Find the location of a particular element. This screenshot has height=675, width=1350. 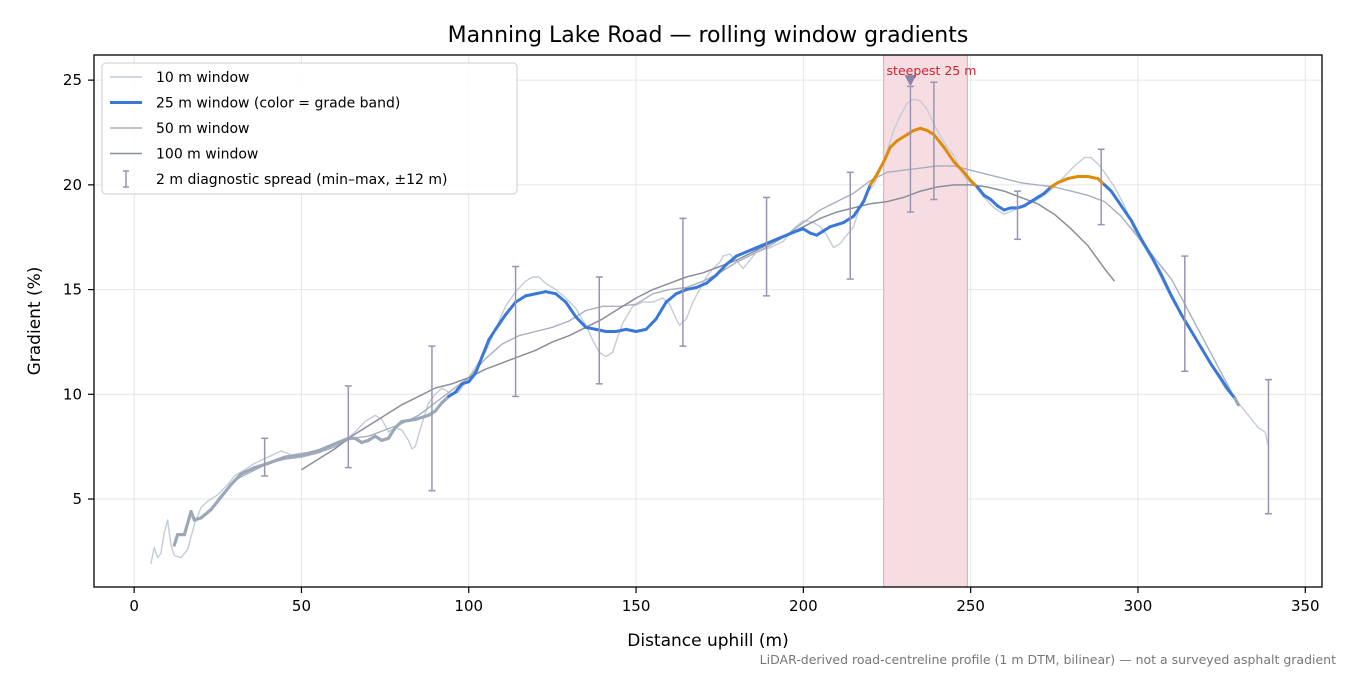

x-axis-ticks: 0 50 100 150 200 250 300 350 is located at coordinates (724, 601).